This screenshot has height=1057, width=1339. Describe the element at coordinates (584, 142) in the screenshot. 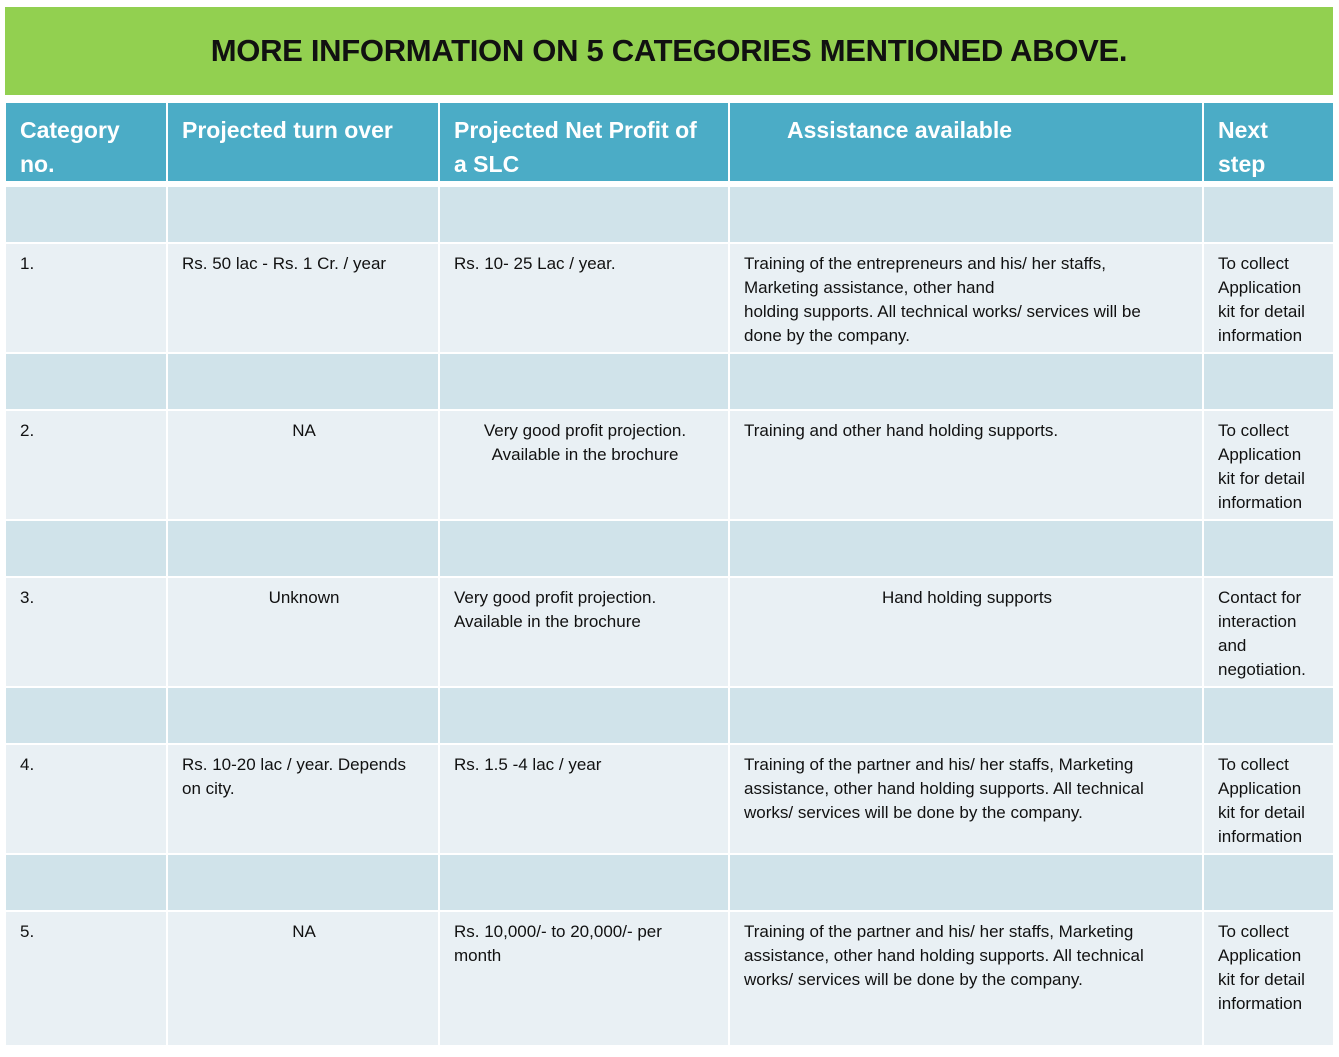

I see `header-projected-net-profit: Projected Net Profit of a SLC` at that location.